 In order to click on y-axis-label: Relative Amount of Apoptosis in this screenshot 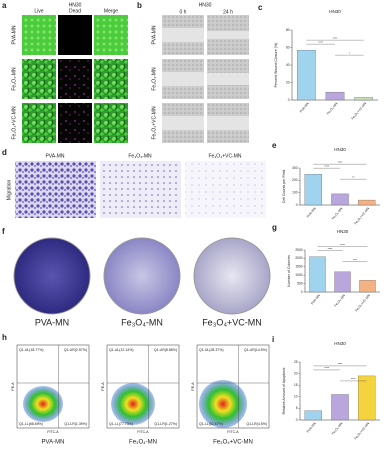, I will do `click(284, 390)`.